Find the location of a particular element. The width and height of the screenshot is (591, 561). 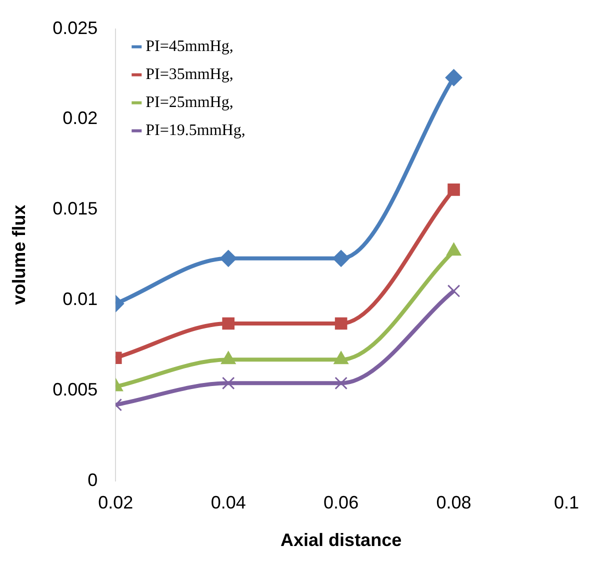

legend-label: PI=25mmHg, is located at coordinates (190, 103).